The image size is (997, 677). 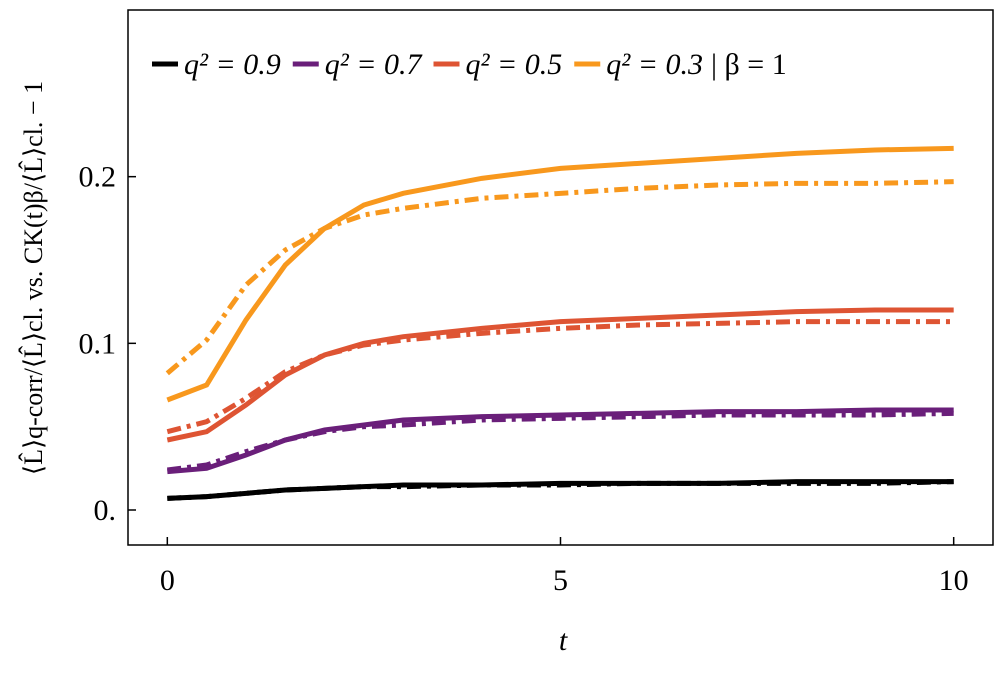 I want to click on legend-label: q² = 0.3, so click(x=654, y=64).